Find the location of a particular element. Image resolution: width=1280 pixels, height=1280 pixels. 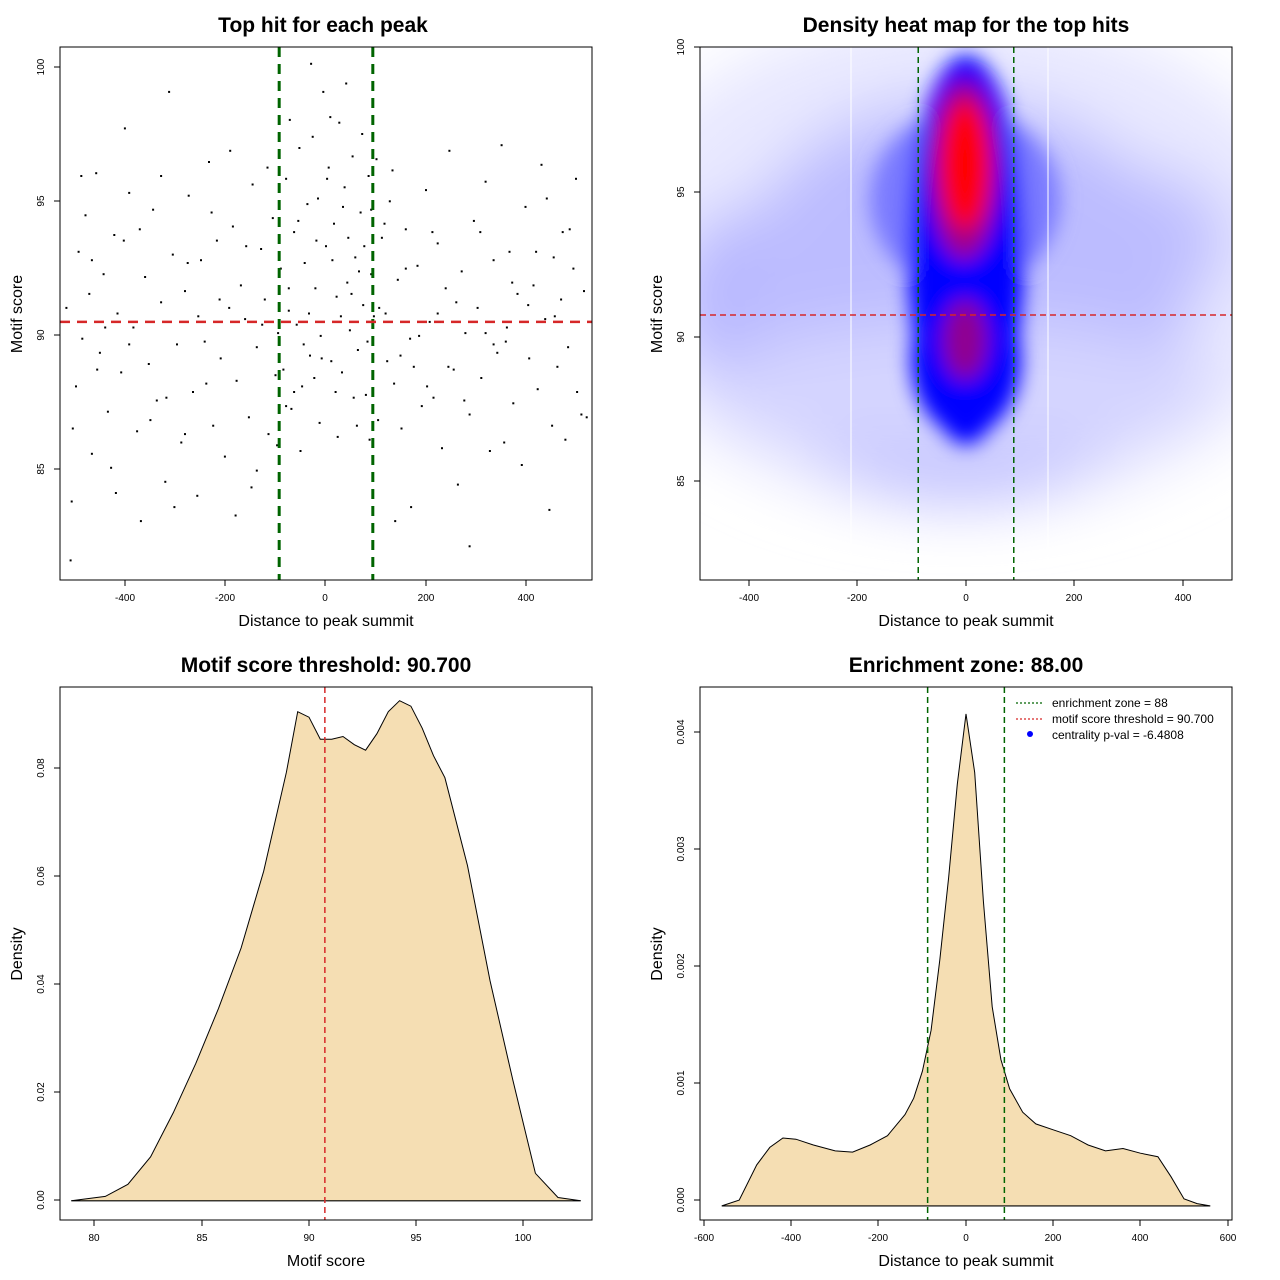

y-tick-label: 95 is located at coordinates (41, 201).